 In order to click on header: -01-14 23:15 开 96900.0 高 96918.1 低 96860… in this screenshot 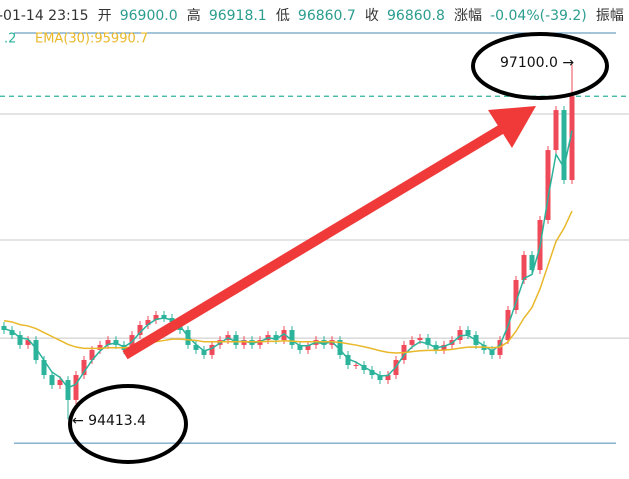, I will do `click(312, 15)`.